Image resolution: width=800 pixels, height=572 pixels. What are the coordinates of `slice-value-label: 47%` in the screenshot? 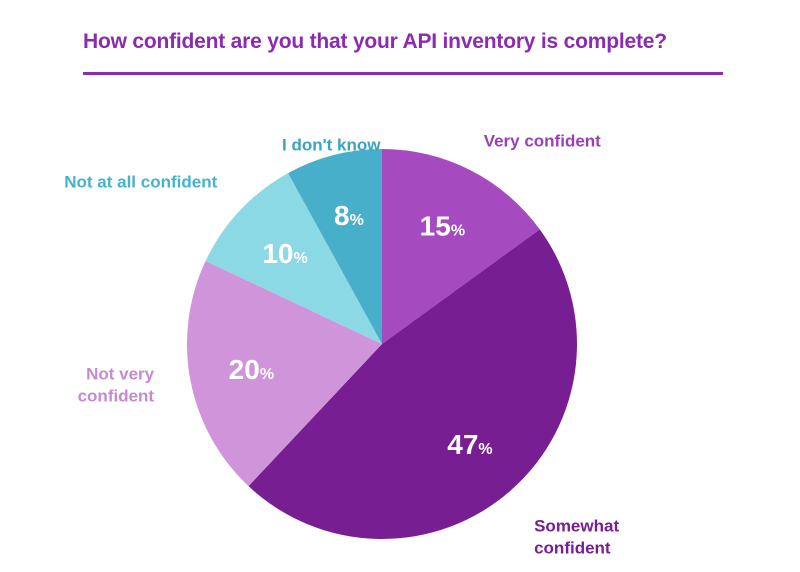 It's located at (469, 444).